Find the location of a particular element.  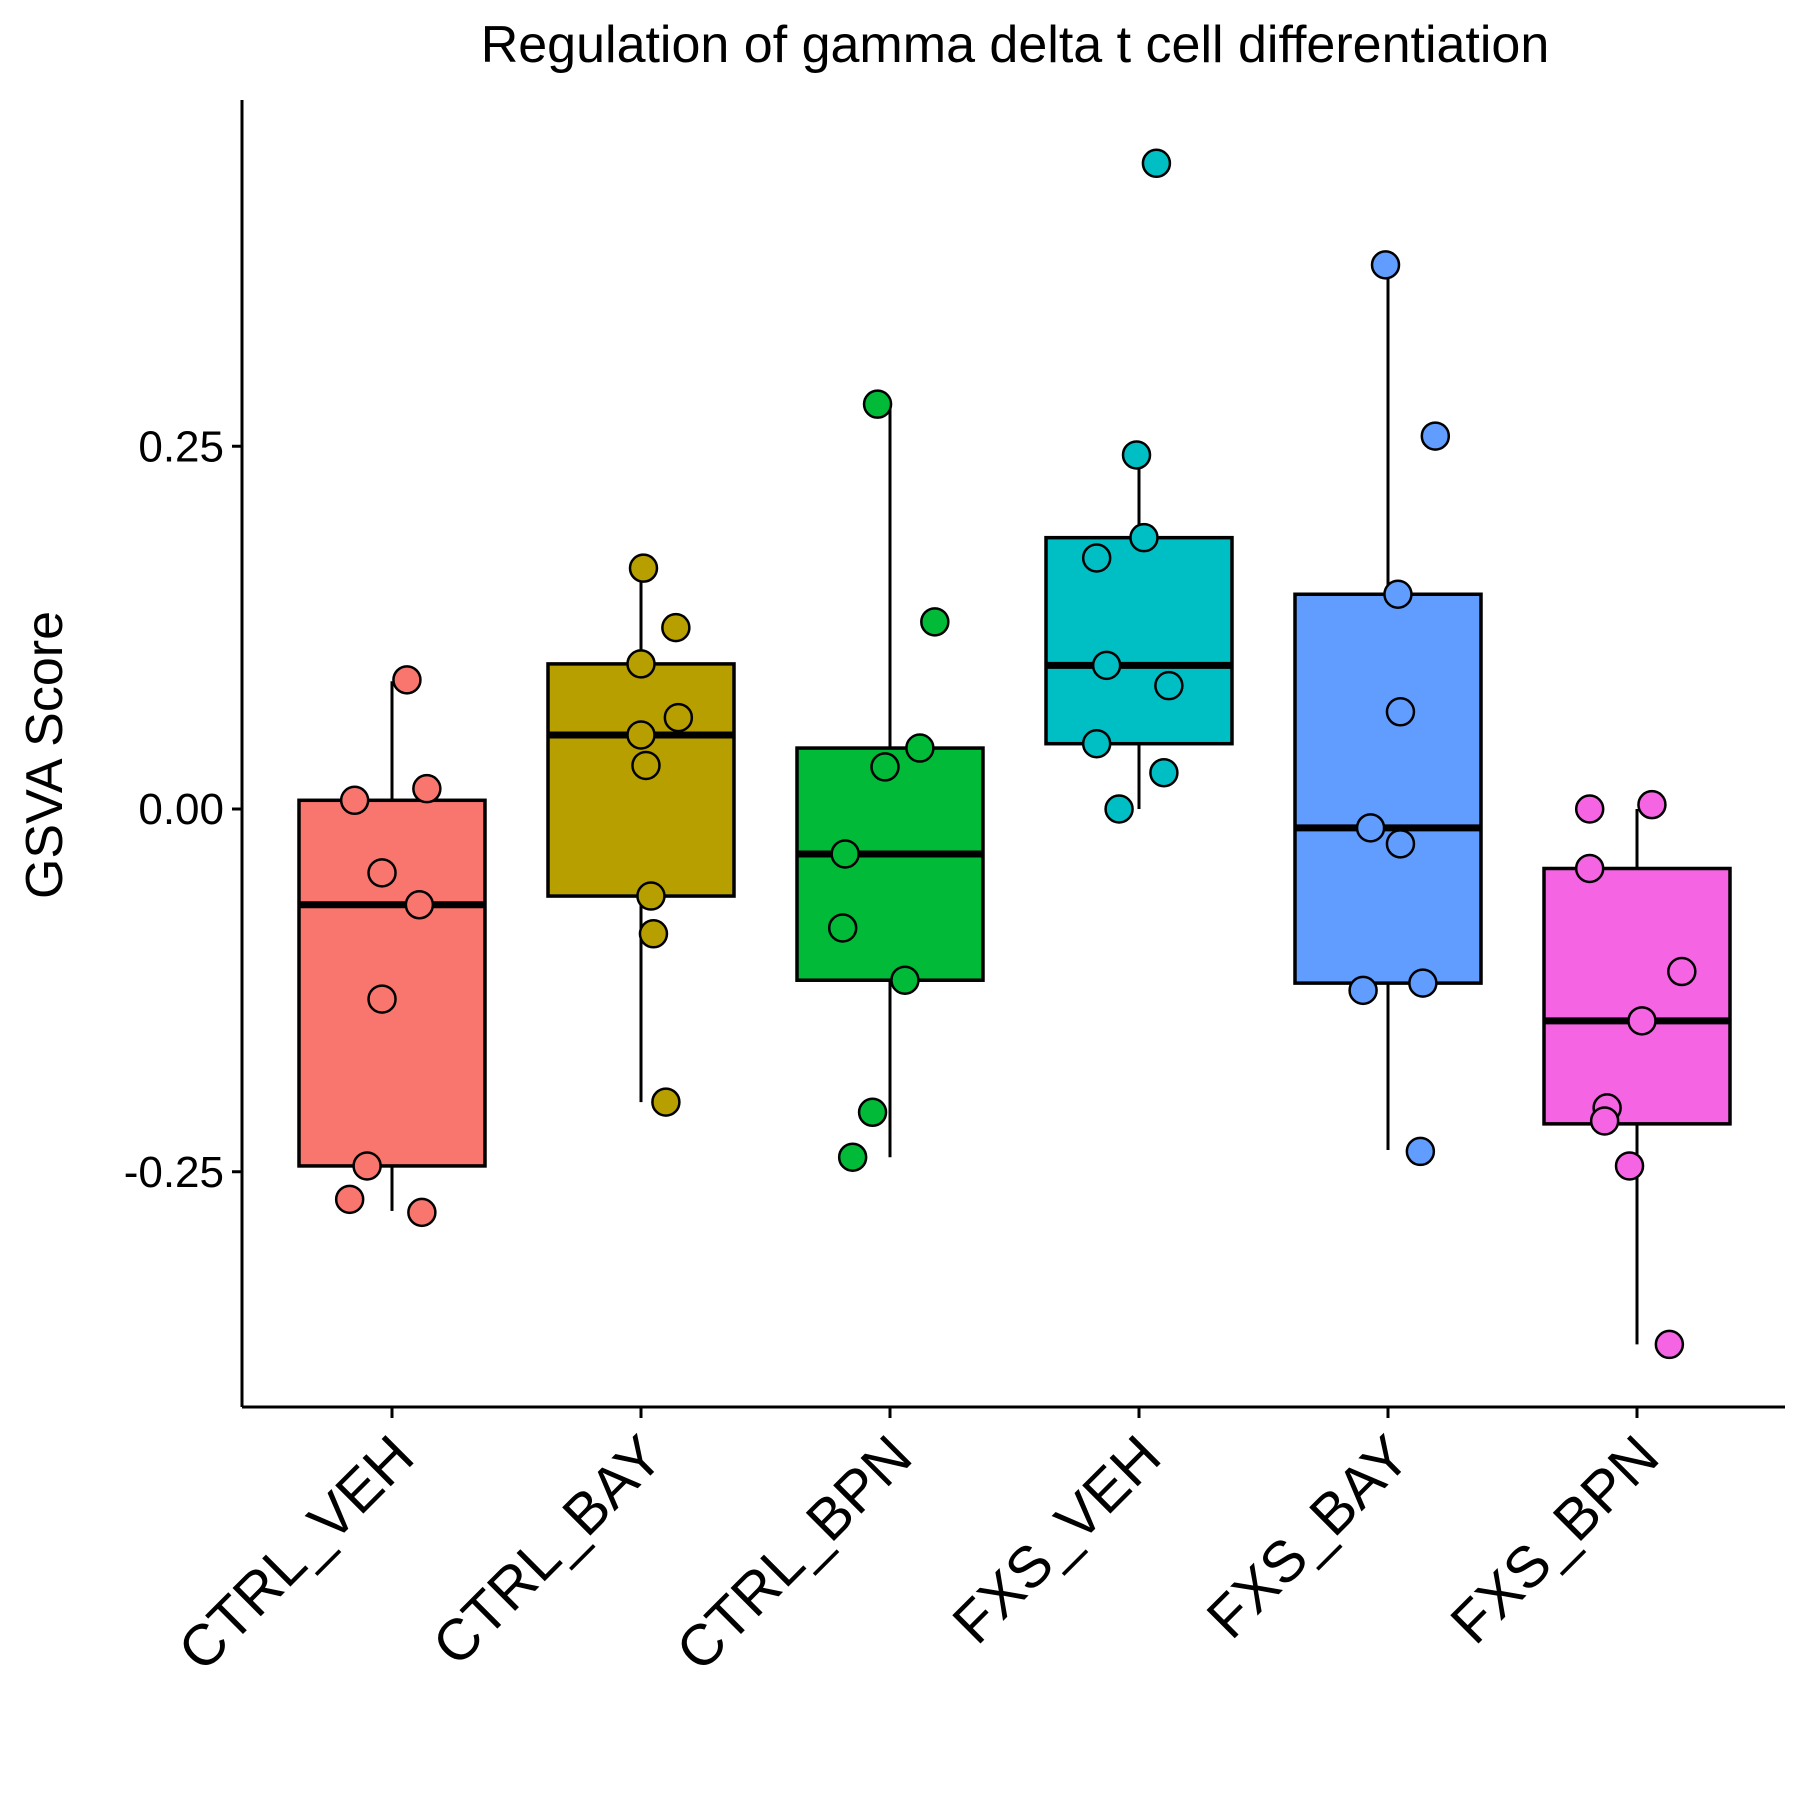

box-group-ctrl-veh is located at coordinates (392, 946).